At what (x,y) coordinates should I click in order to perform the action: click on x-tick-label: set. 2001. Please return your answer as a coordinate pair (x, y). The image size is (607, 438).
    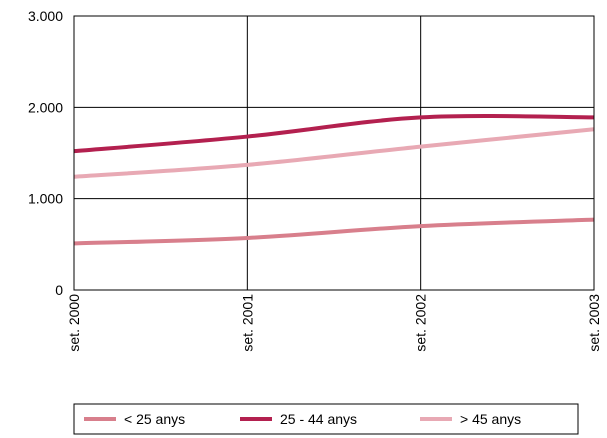
    Looking at the image, I should click on (247, 323).